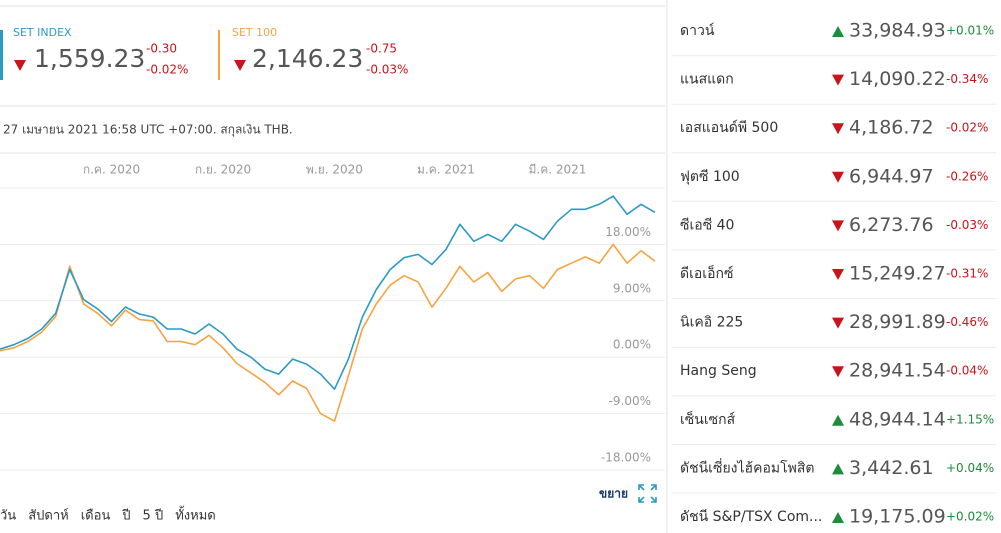  I want to click on market-change: -0.03%, so click(967, 225).